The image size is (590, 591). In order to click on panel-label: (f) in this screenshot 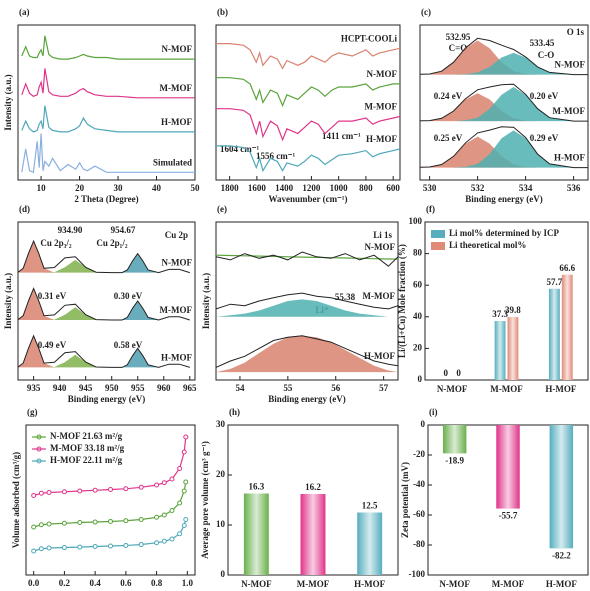, I will do `click(430, 209)`.